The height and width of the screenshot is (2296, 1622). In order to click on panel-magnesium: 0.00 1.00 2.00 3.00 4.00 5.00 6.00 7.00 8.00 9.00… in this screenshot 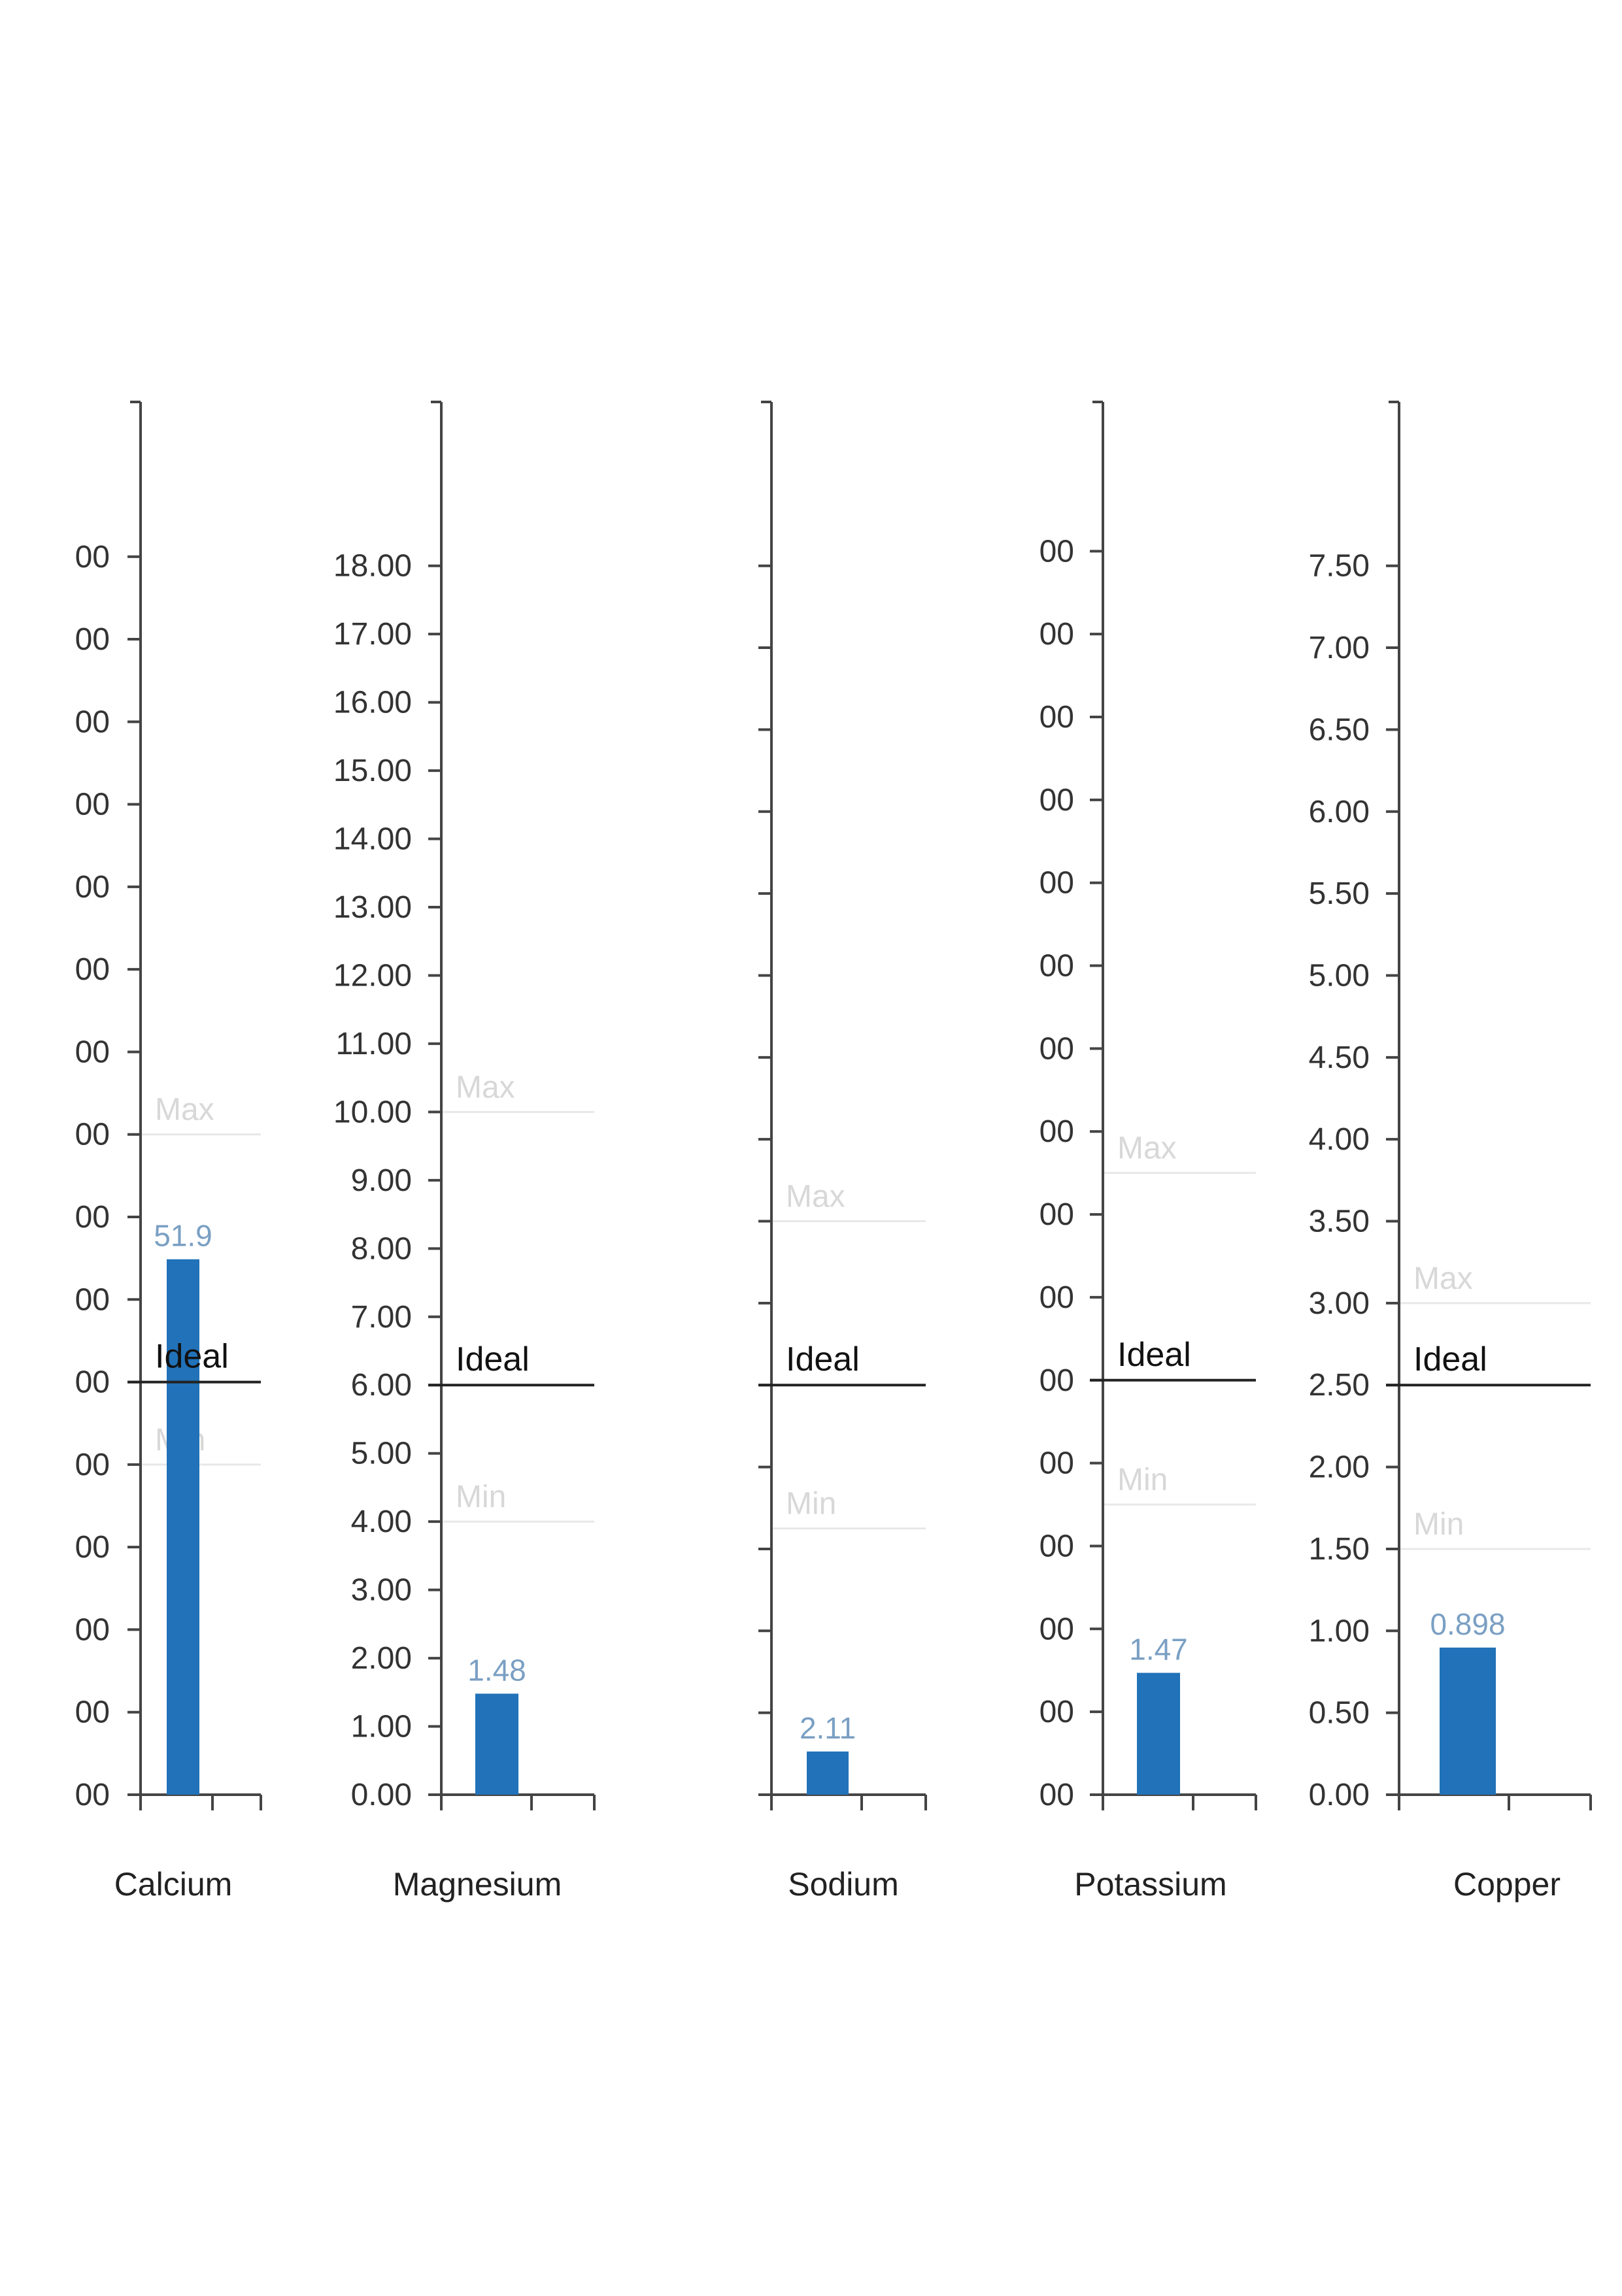, I will do `click(464, 1152)`.